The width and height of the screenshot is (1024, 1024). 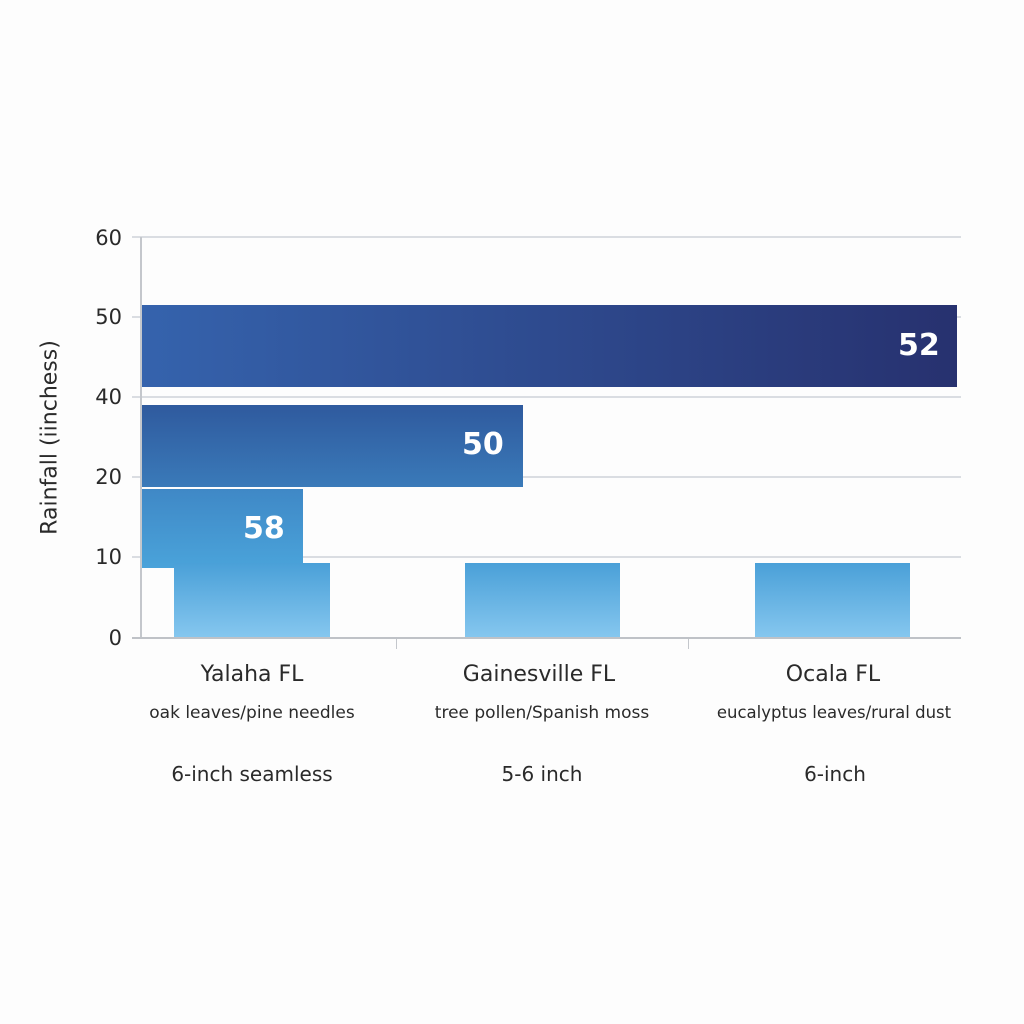 I want to click on bar-ocala, so click(x=832, y=600).